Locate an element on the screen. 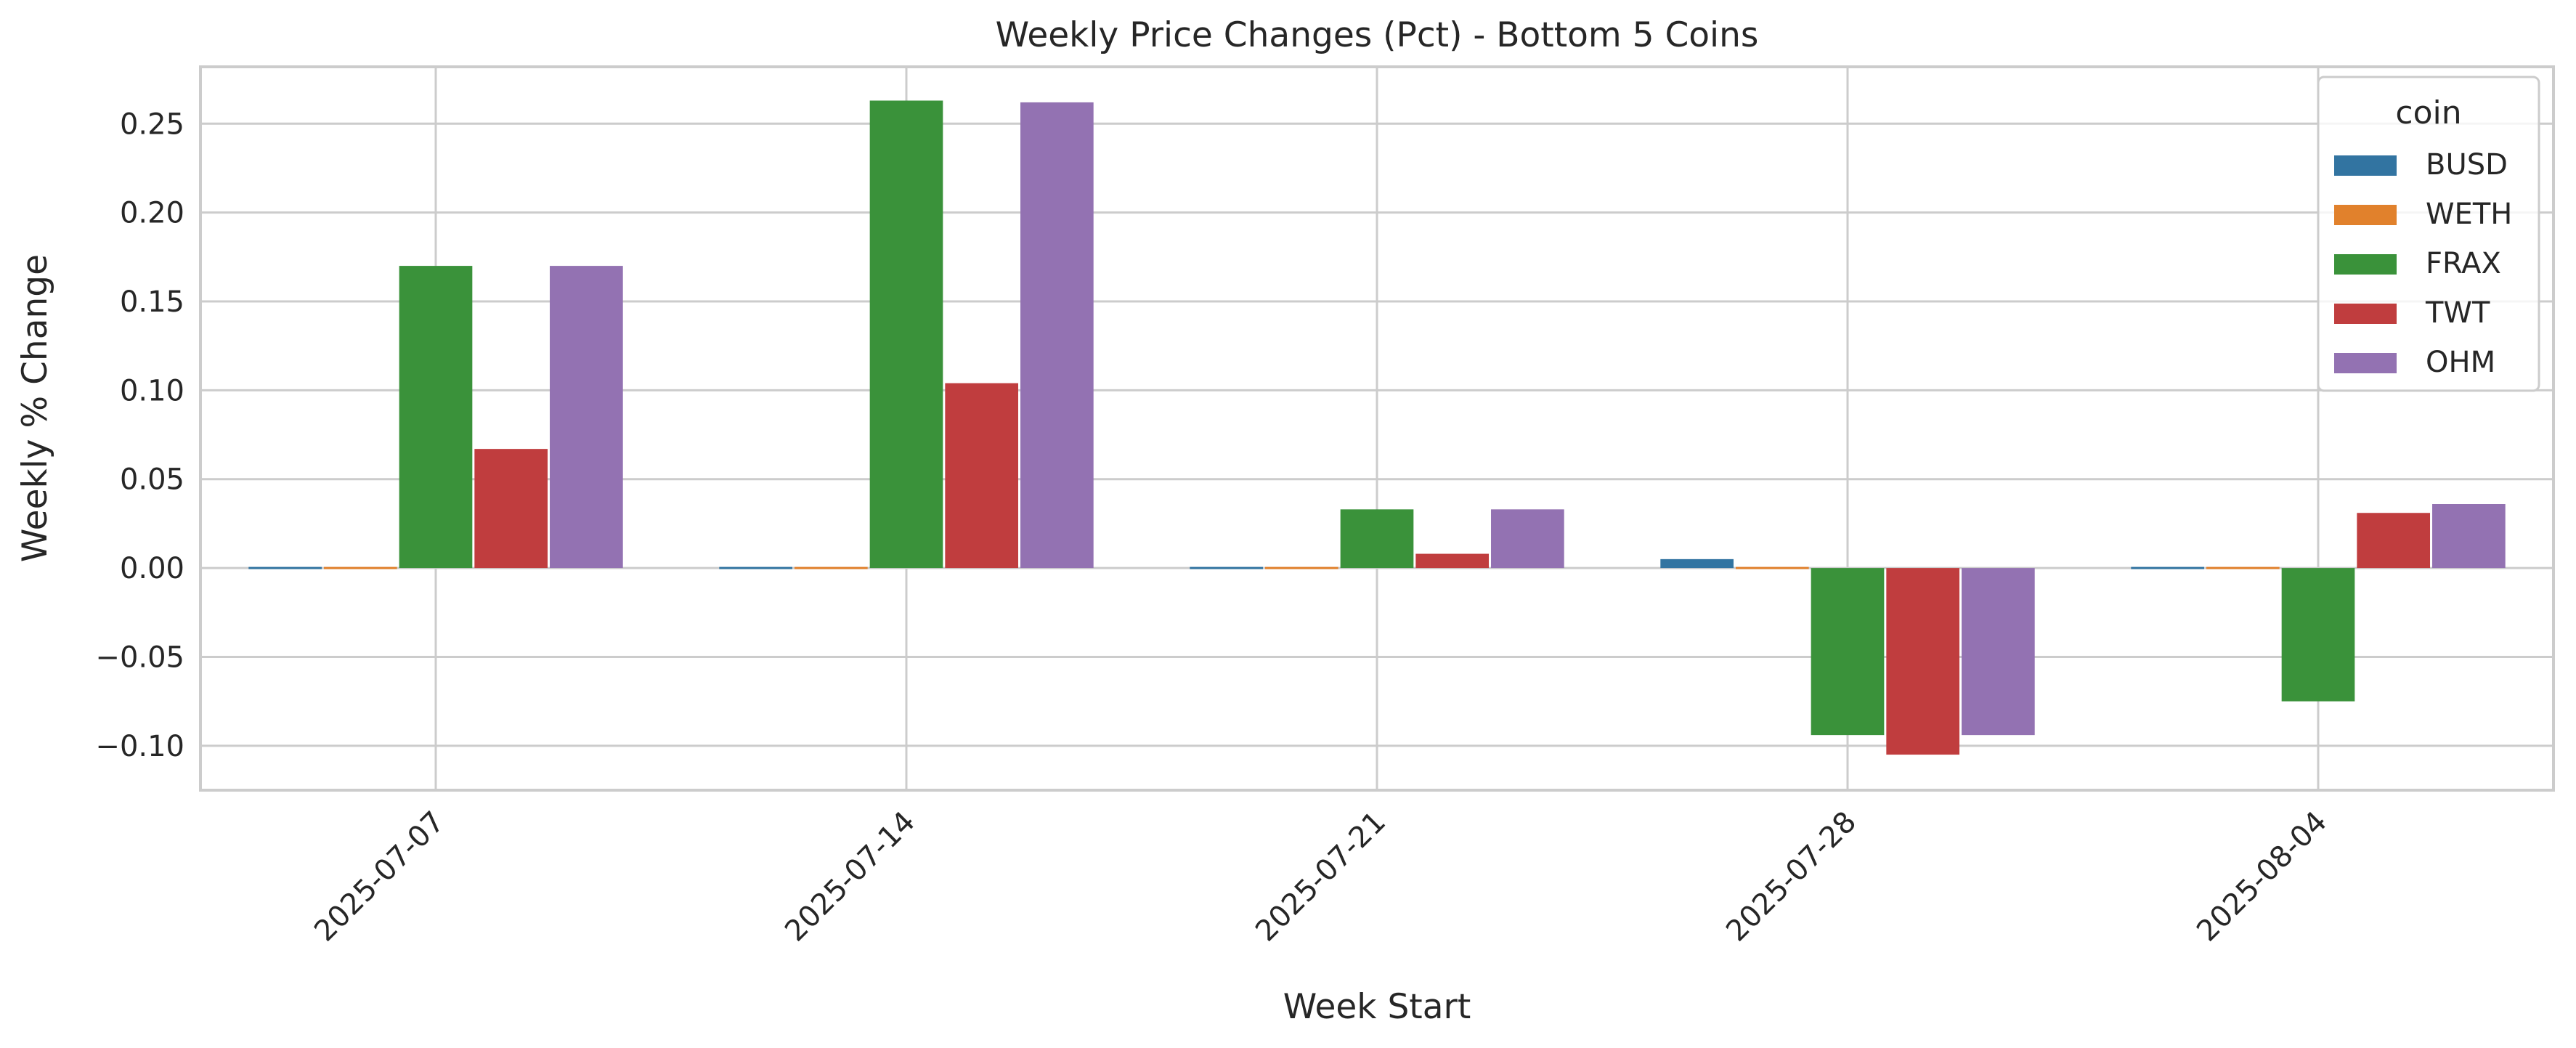 Image resolution: width=2576 pixels, height=1048 pixels. x-tick-label: 2025-07-14 is located at coordinates (851, 877).